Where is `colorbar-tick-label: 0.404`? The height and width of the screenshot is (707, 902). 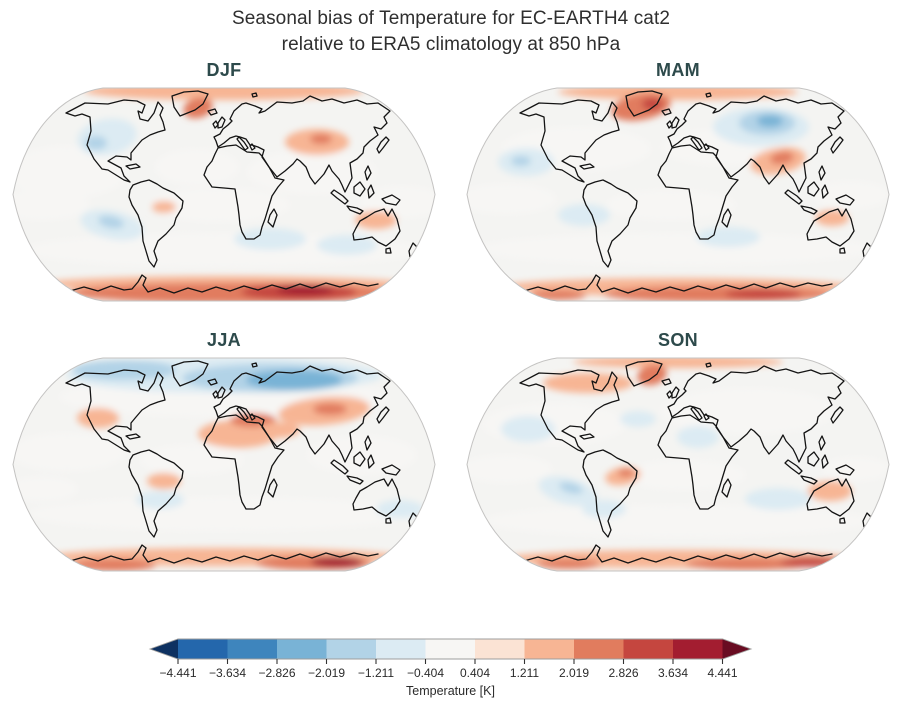
colorbar-tick-label: 0.404 is located at coordinates (475, 673).